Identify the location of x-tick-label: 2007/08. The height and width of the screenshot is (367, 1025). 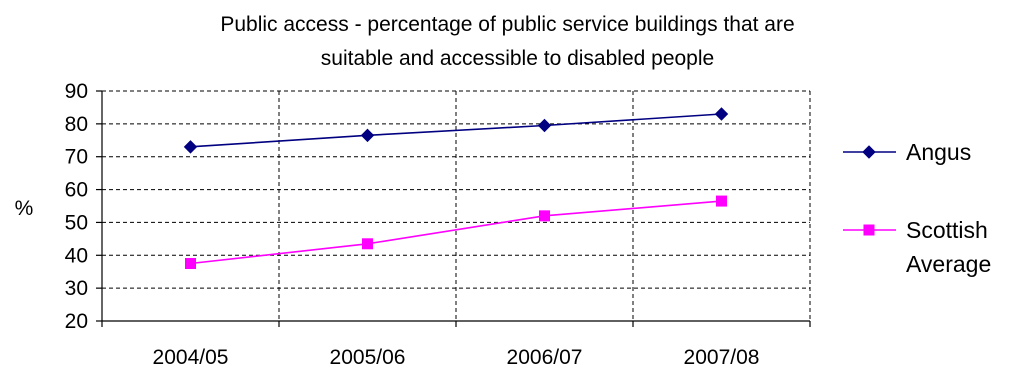
(722, 356).